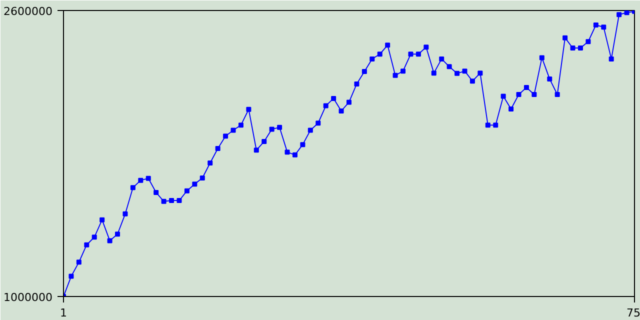 The width and height of the screenshot is (640, 320). Describe the element at coordinates (28, 297) in the screenshot. I see `y-tick-label: 1000000` at that location.